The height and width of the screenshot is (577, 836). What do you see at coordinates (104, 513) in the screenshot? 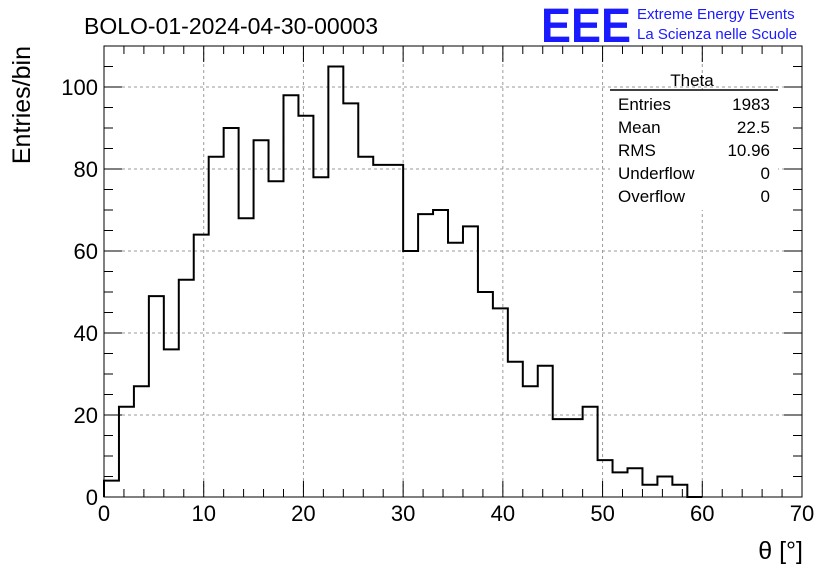
I see `x-tick-label: 0` at bounding box center [104, 513].